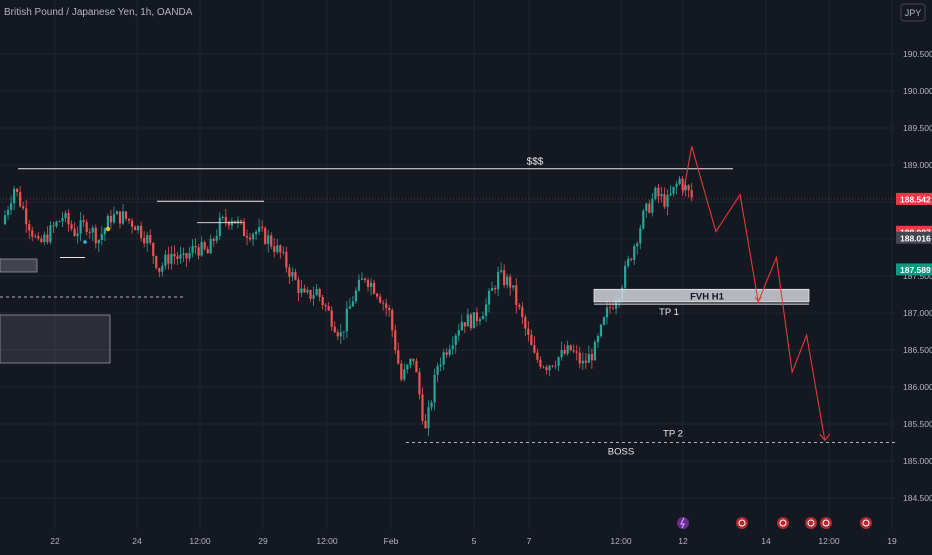 The width and height of the screenshot is (932, 555). What do you see at coordinates (766, 541) in the screenshot?
I see `x-tick-label: 14` at bounding box center [766, 541].